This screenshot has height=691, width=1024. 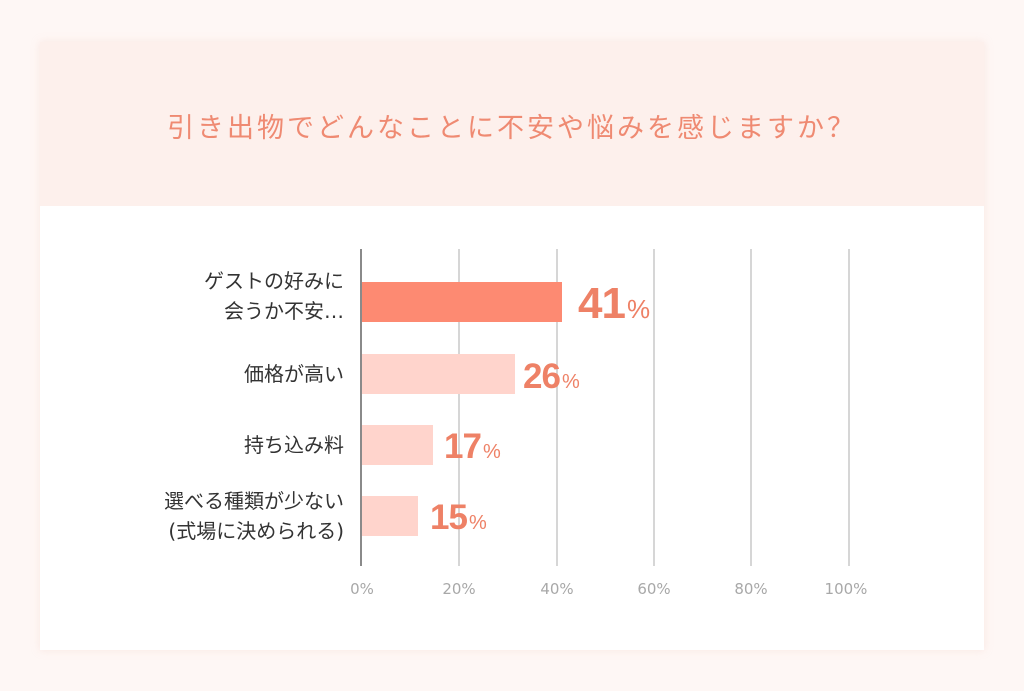 I want to click on value-number: 26, so click(x=542, y=376).